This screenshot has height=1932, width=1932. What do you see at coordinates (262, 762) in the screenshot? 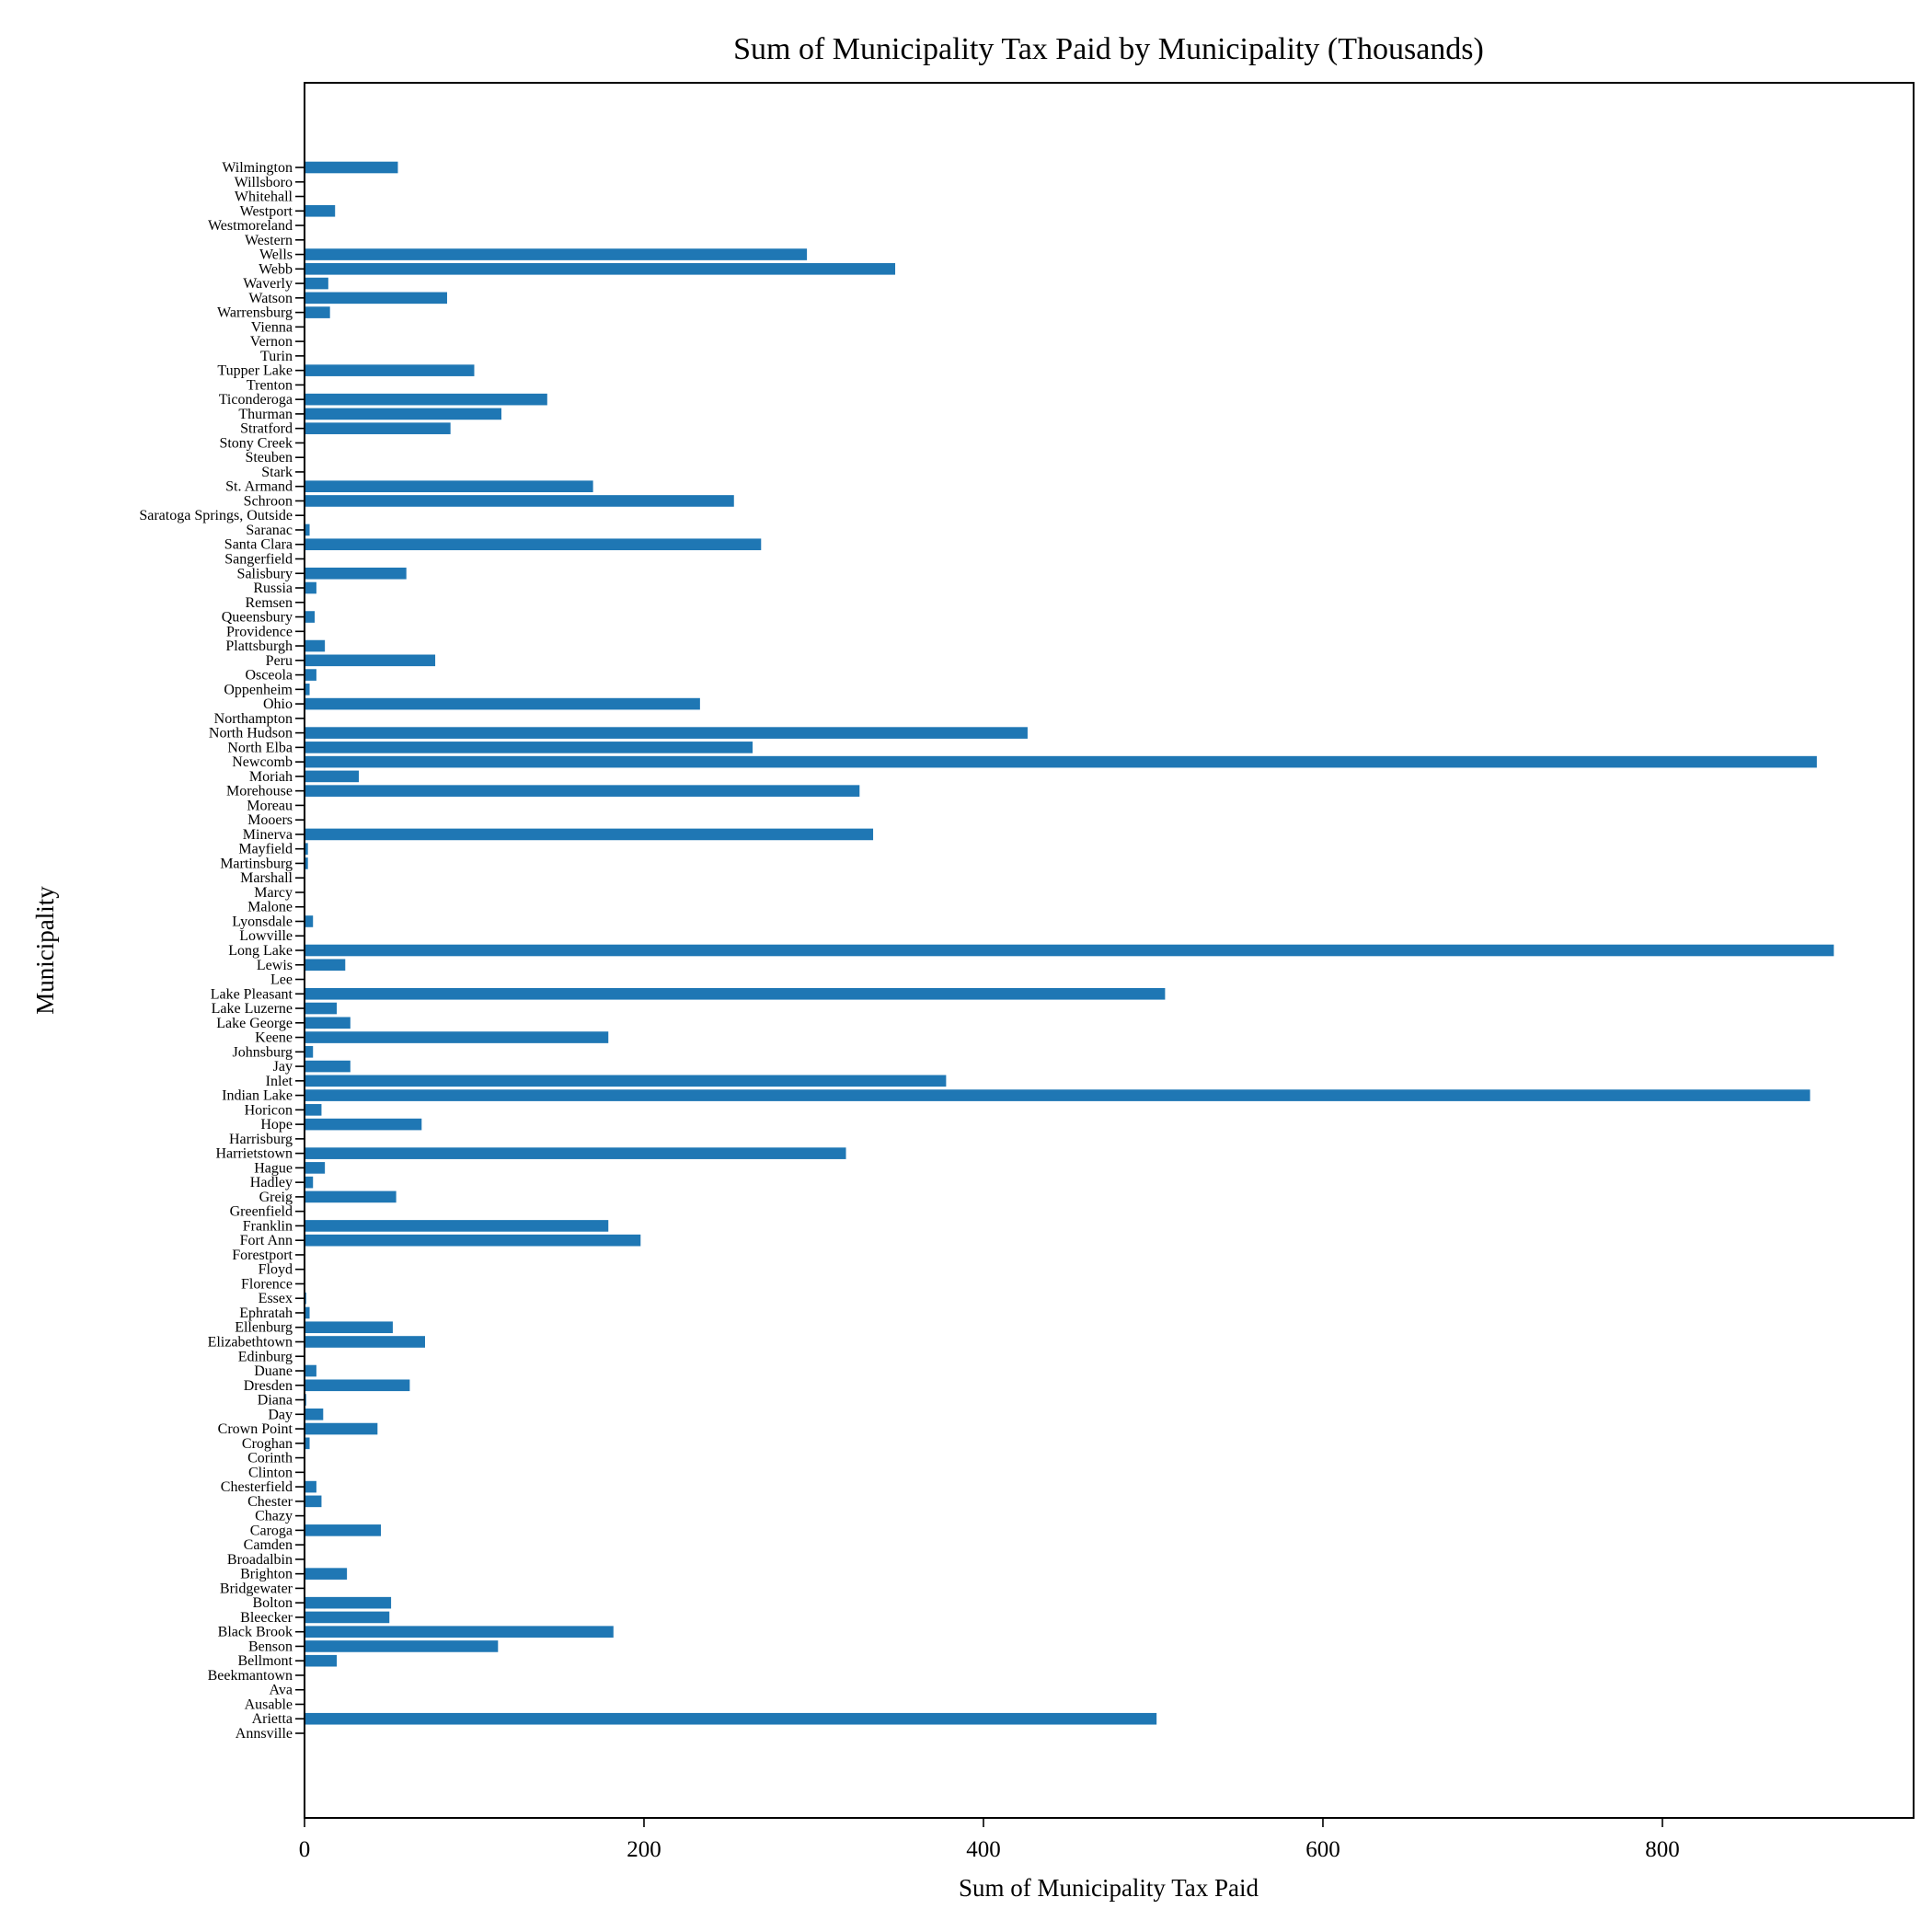
I see `y-tick-label: Newcomb` at bounding box center [262, 762].